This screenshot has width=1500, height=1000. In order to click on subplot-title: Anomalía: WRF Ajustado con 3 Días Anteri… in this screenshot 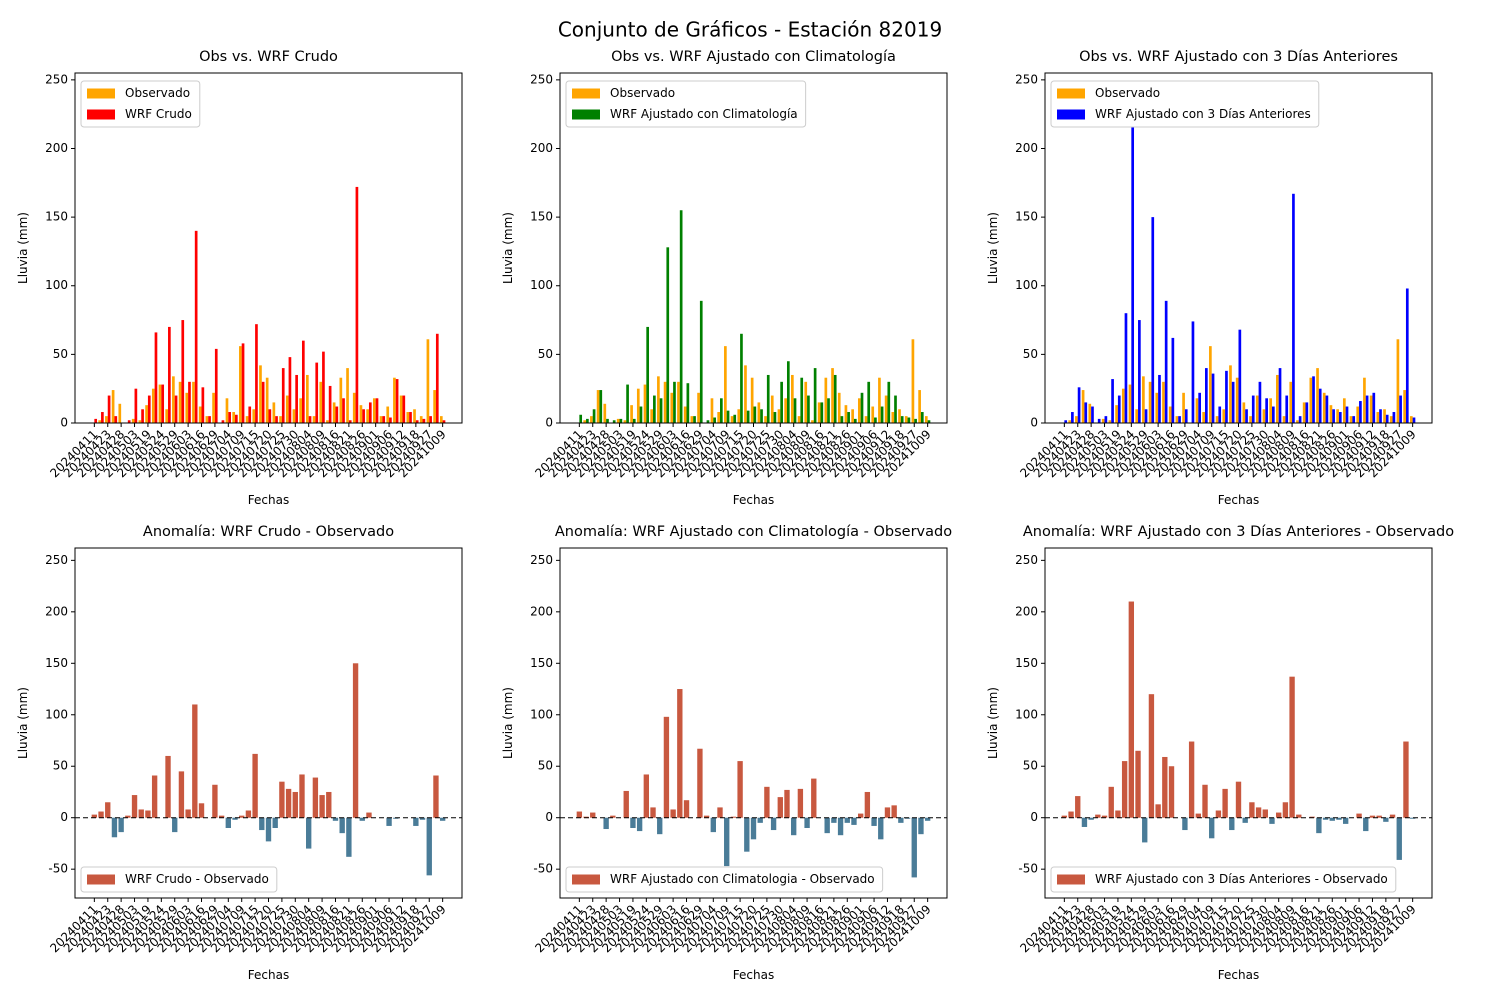, I will do `click(1238, 532)`.